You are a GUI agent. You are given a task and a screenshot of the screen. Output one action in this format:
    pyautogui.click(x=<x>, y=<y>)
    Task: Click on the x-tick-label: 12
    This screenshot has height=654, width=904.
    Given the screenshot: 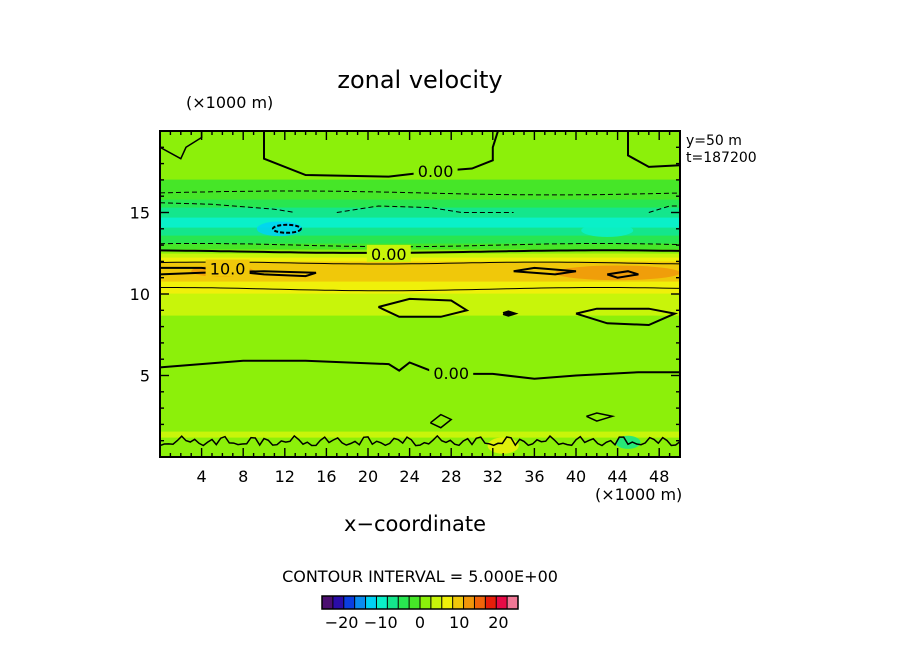 What is the action you would take?
    pyautogui.click(x=285, y=476)
    